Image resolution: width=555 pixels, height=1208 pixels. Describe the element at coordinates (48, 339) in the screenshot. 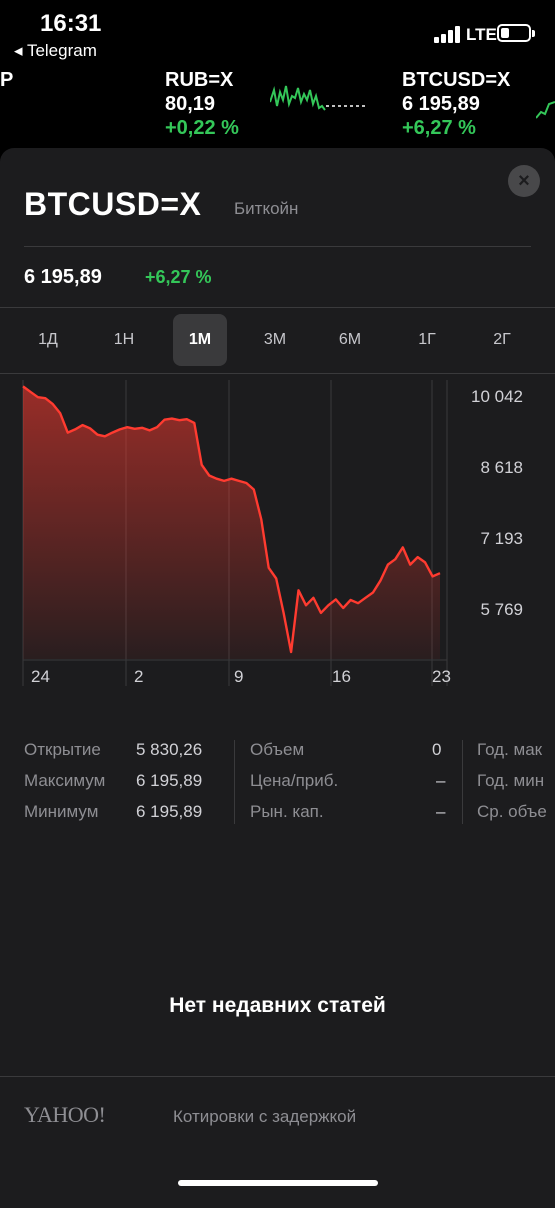

I see `tab-range-1d: 1Д` at that location.